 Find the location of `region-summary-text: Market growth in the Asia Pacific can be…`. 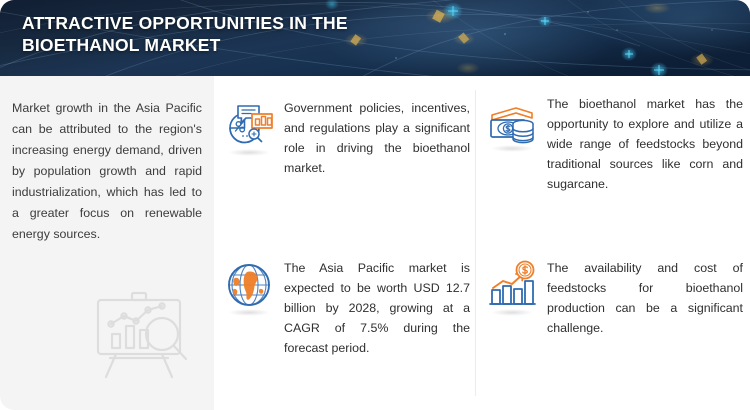

region-summary-text: Market growth in the Asia Pacific can be… is located at coordinates (107, 171).